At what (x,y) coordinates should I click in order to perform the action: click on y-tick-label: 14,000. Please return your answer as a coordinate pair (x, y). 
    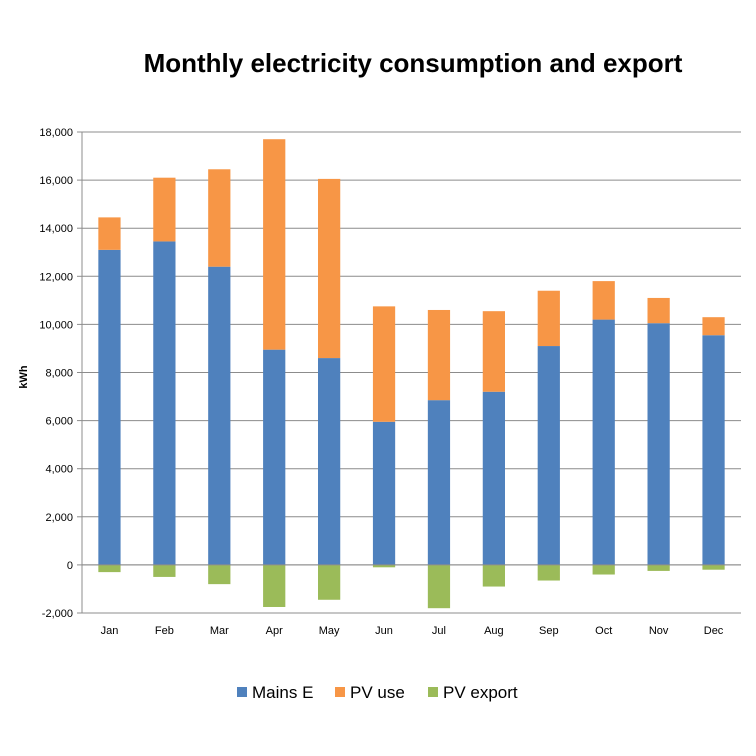
    Looking at the image, I should click on (56, 229).